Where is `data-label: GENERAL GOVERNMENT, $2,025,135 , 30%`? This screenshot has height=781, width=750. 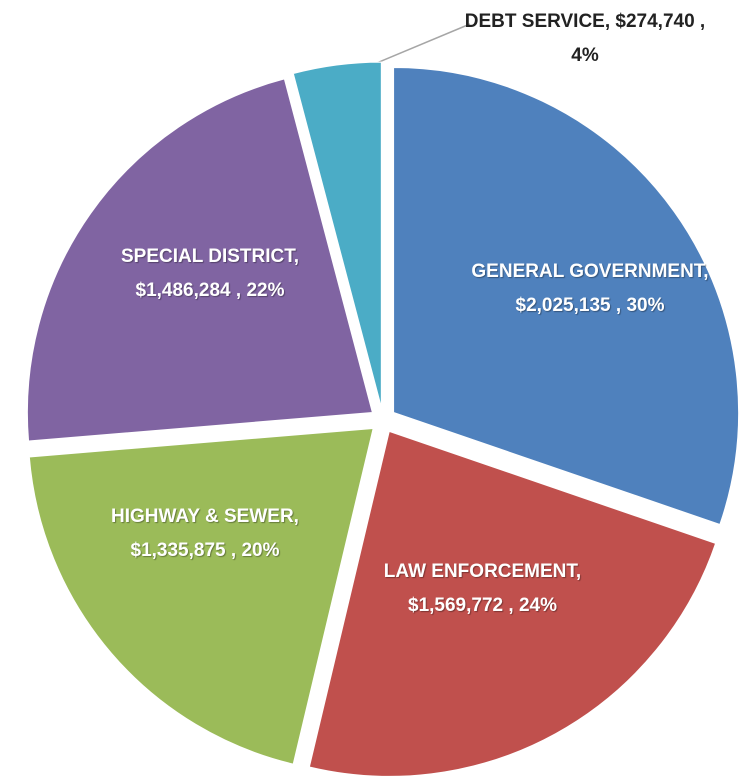
data-label: GENERAL GOVERNMENT, $2,025,135 , 30% is located at coordinates (590, 289).